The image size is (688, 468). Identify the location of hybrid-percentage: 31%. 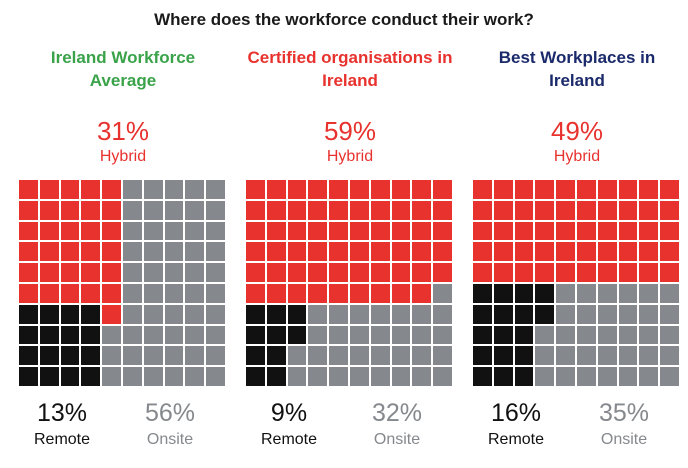
(123, 131).